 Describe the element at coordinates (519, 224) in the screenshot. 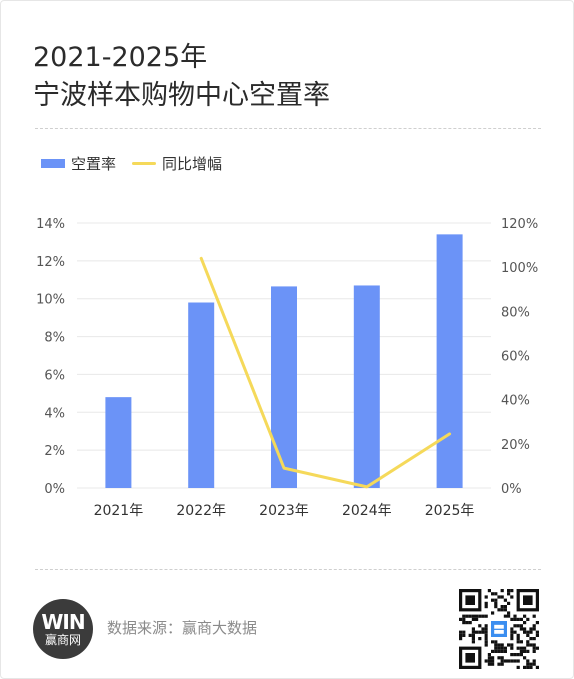

I see `y-right-tick-label: 120%` at that location.